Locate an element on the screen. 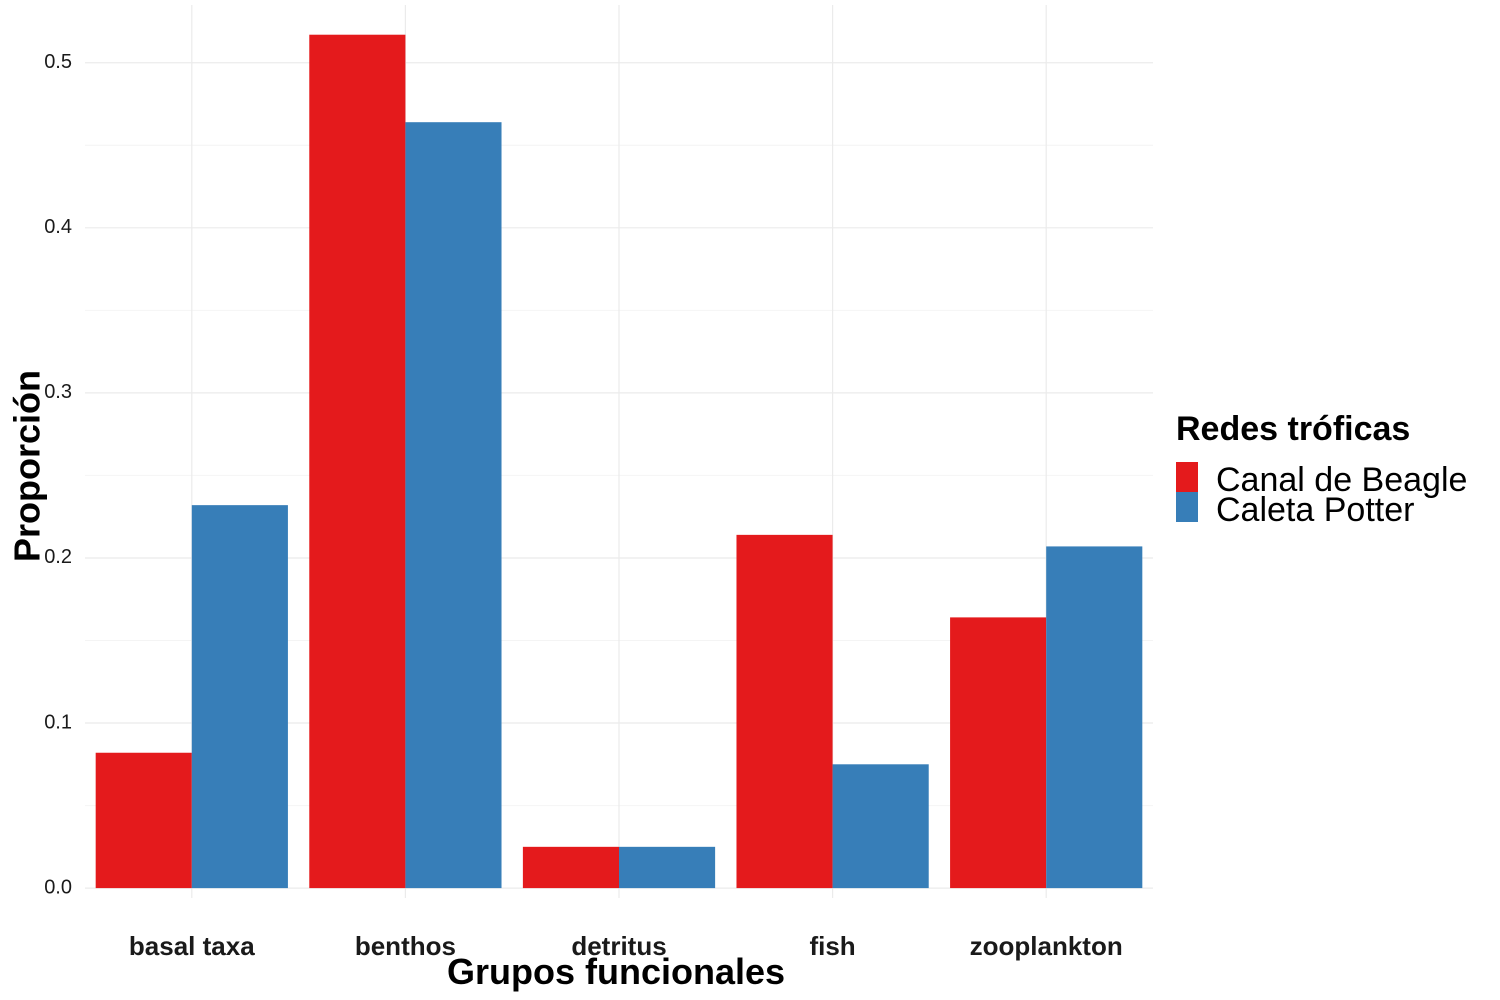 The image size is (1500, 1000). x-axis-ticks: basal taxa benthos detritus fish zooplankton is located at coordinates (626, 946).